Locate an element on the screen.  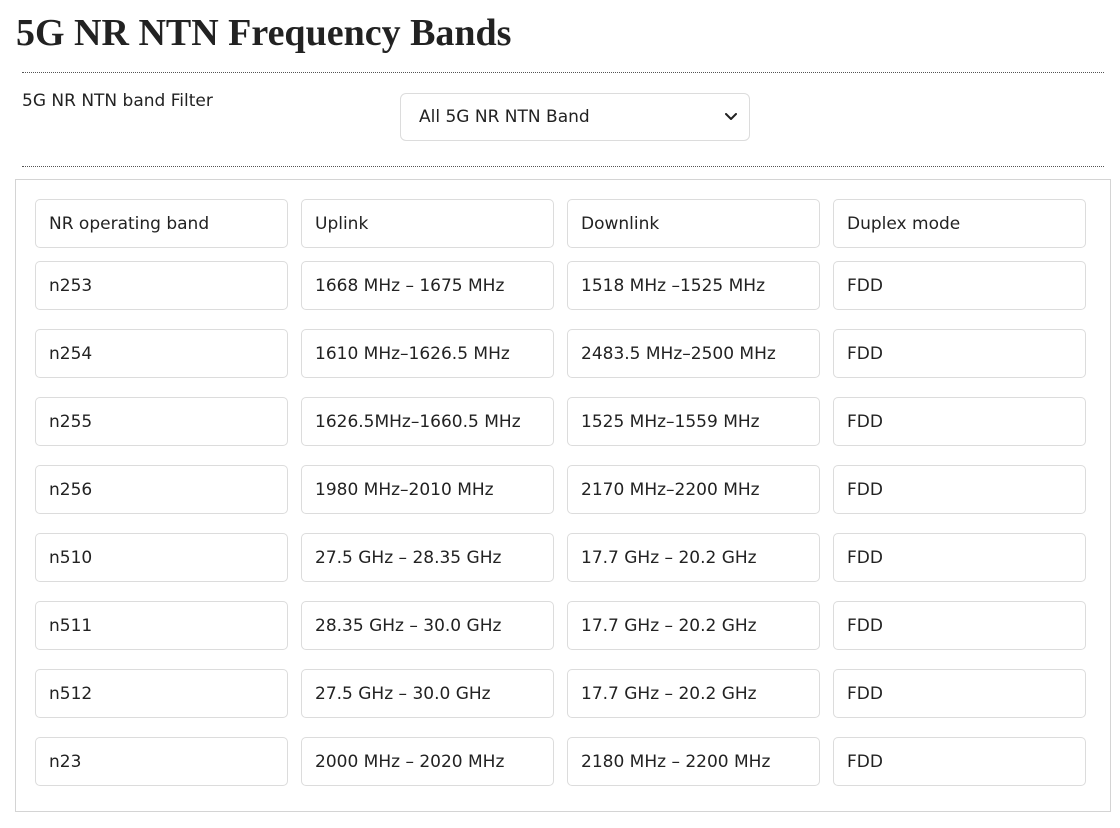
table-cell-uplink: 1626.5MHz–1660.5 MHz is located at coordinates (427, 421).